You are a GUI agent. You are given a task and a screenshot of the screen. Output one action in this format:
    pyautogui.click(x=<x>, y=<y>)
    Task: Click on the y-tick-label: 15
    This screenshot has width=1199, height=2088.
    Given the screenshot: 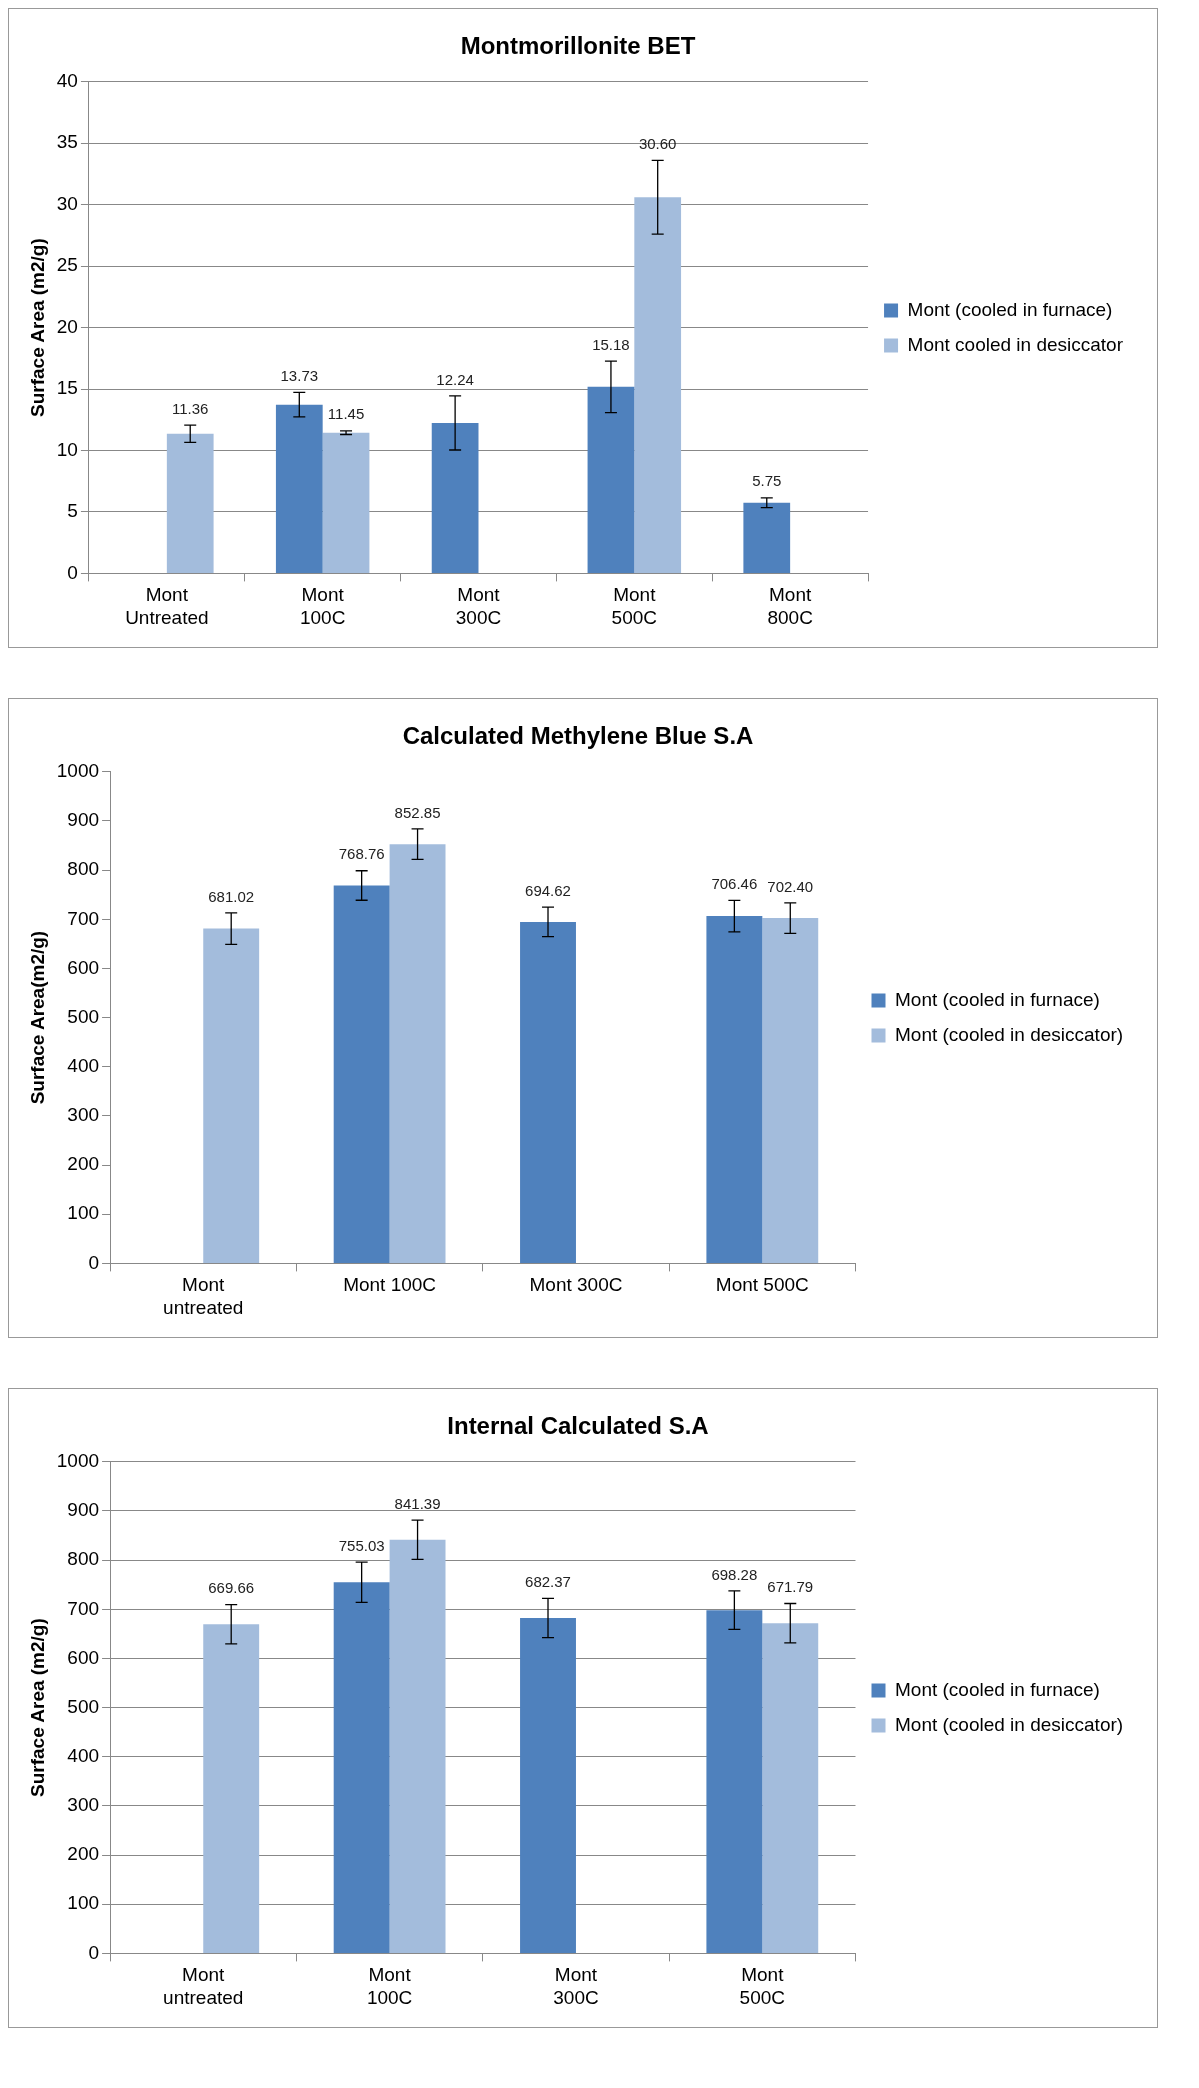 What is the action you would take?
    pyautogui.click(x=67, y=388)
    